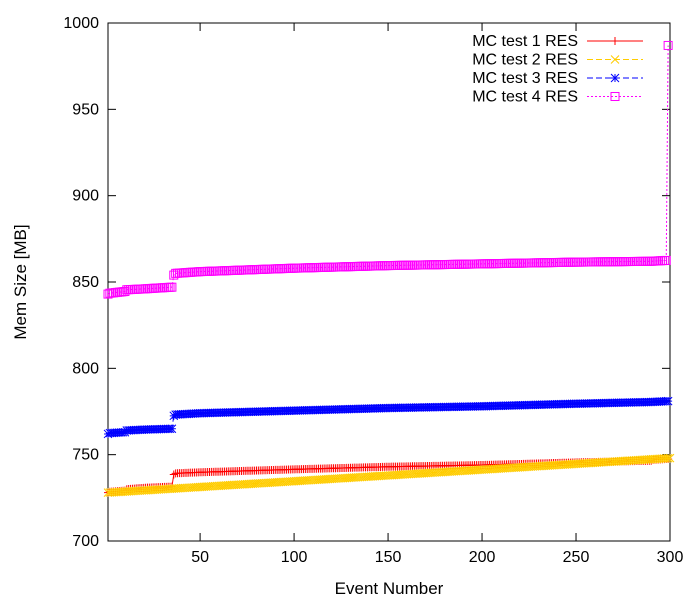 This screenshot has width=700, height=600. I want to click on y-axis-title: Mem Size [MB], so click(20, 281).